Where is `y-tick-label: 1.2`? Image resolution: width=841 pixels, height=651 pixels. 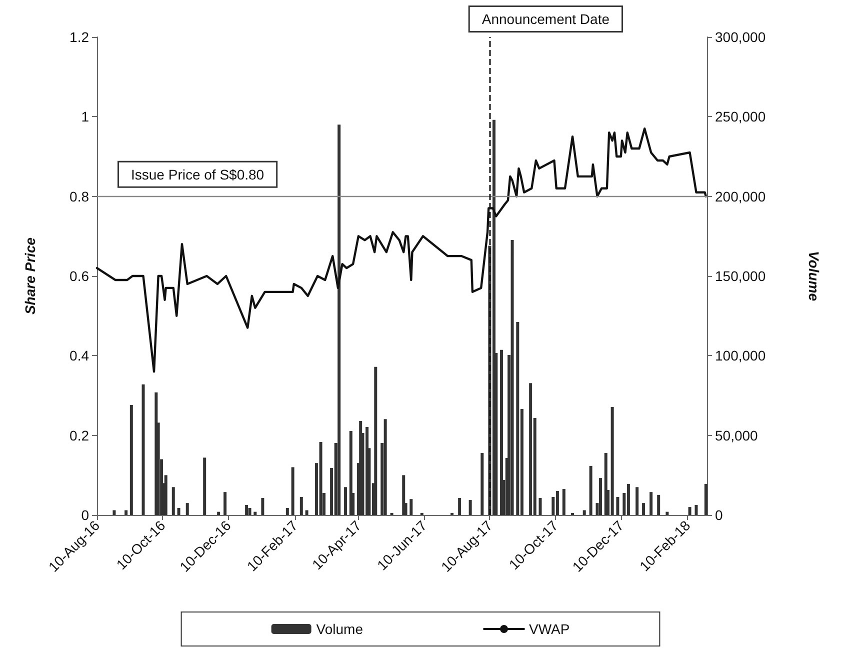 y-tick-label: 1.2 is located at coordinates (80, 37).